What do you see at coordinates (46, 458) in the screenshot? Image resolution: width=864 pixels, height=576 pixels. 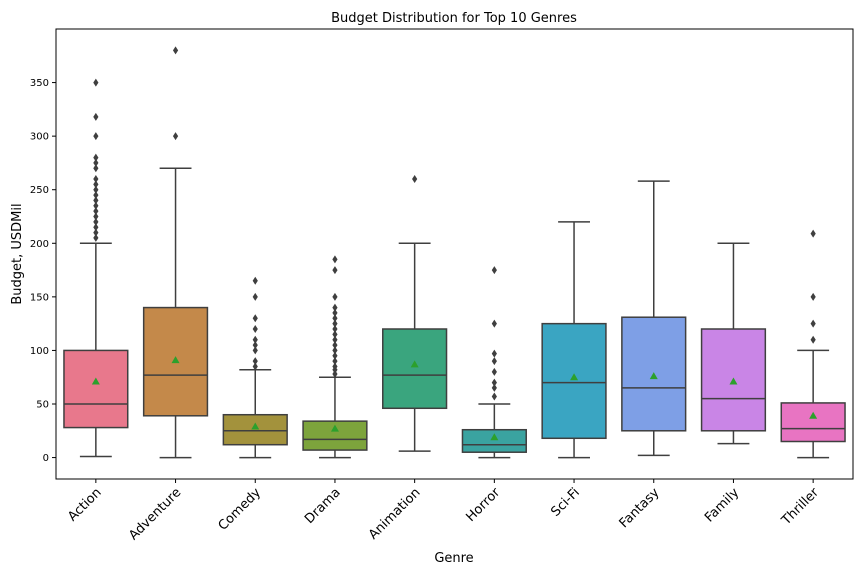 I see `y-tick-label: 0` at bounding box center [46, 458].